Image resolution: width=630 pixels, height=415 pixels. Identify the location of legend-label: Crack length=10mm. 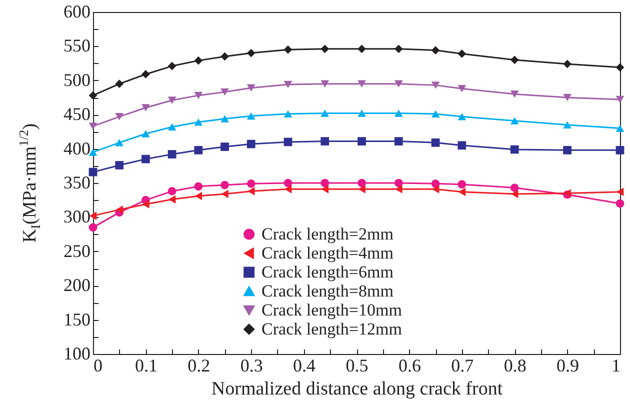
(332, 310).